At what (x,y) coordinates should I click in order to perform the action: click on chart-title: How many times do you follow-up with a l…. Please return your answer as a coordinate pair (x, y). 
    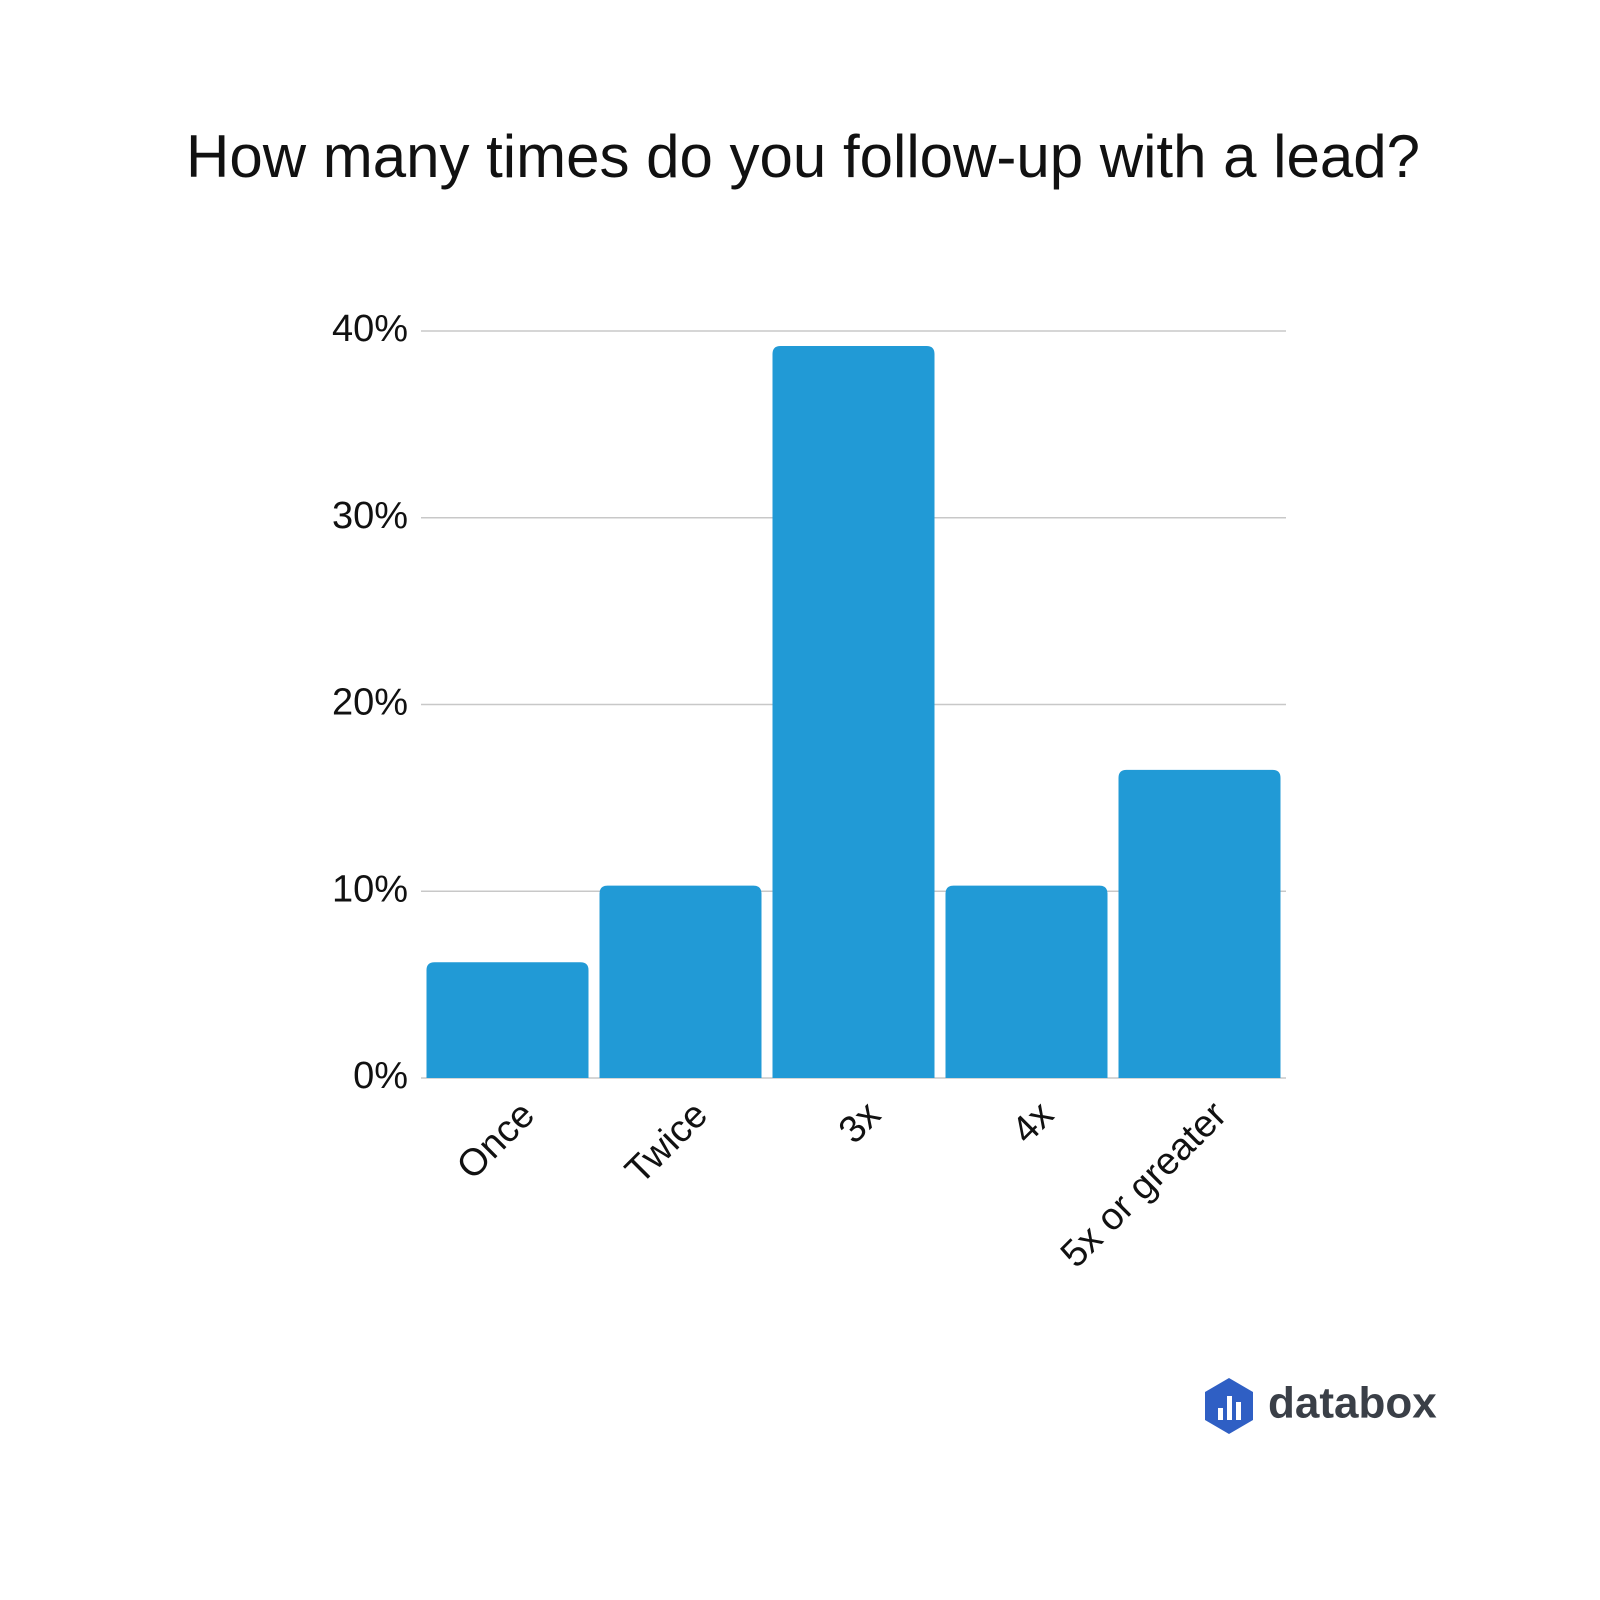
    Looking at the image, I should click on (803, 156).